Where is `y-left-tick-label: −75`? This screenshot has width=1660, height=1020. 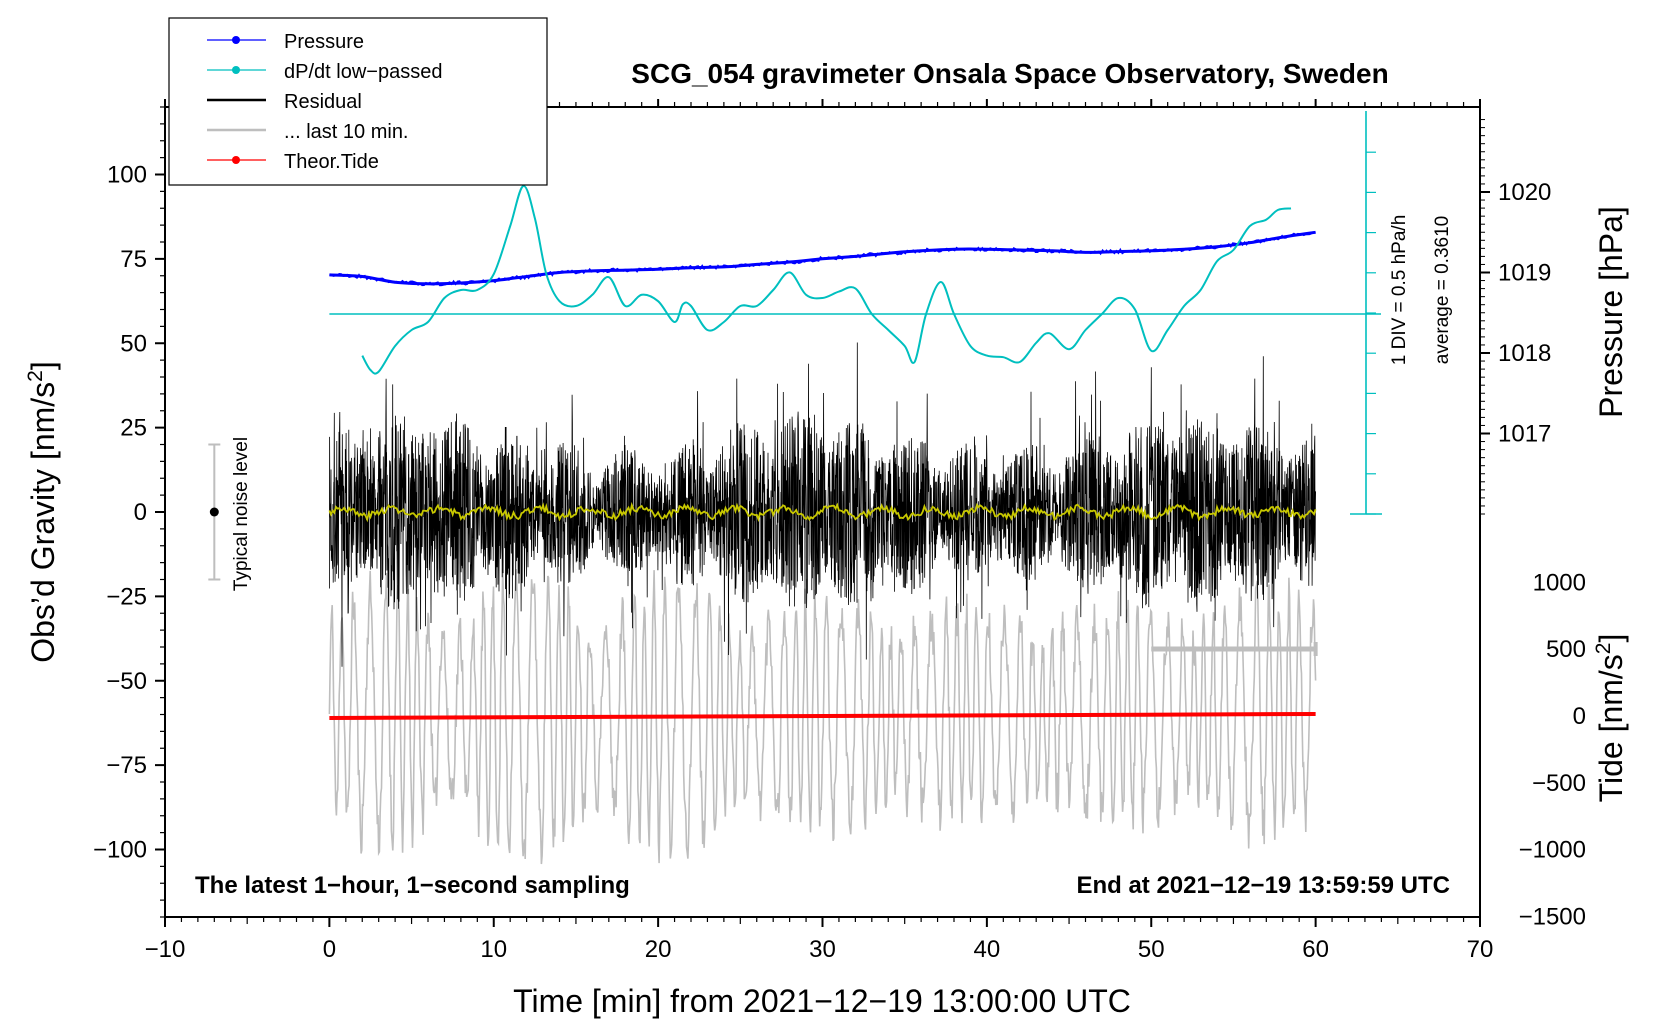
y-left-tick-label: −75 is located at coordinates (126, 765).